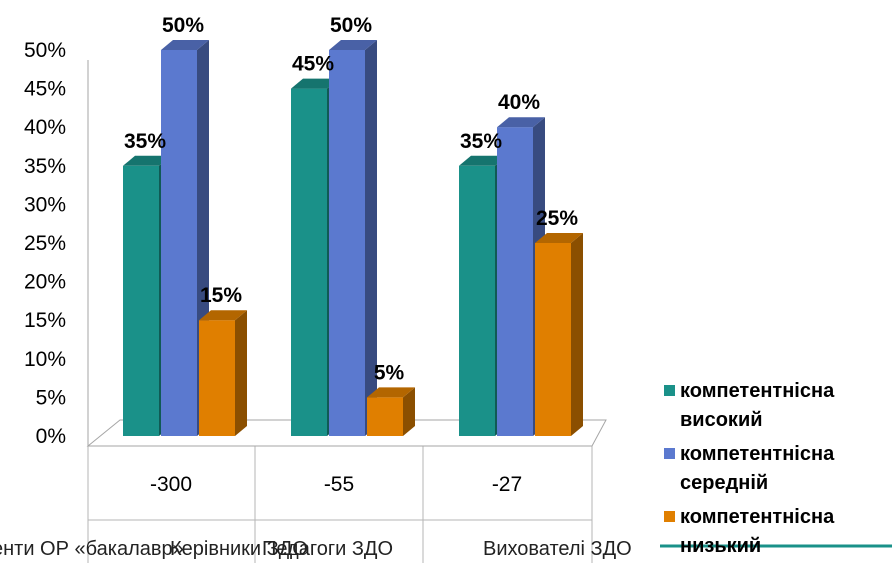  Describe the element at coordinates (45, 50) in the screenshot. I see `y-tick-label: 50%` at that location.